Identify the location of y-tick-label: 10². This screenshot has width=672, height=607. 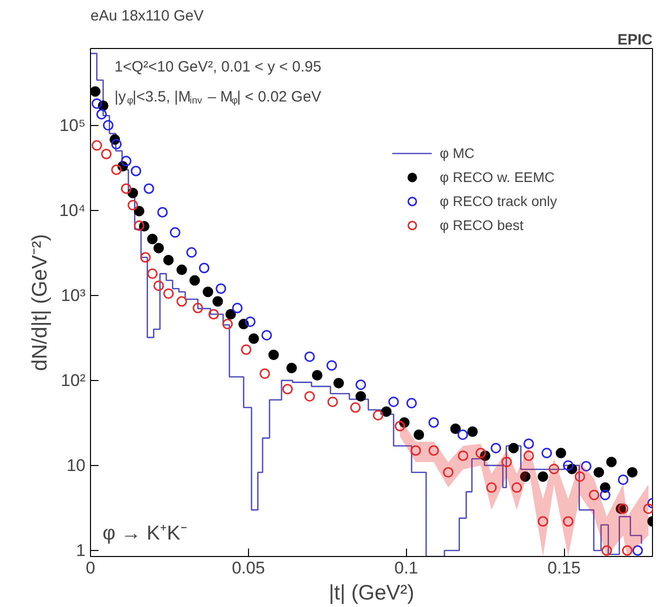
(73, 380).